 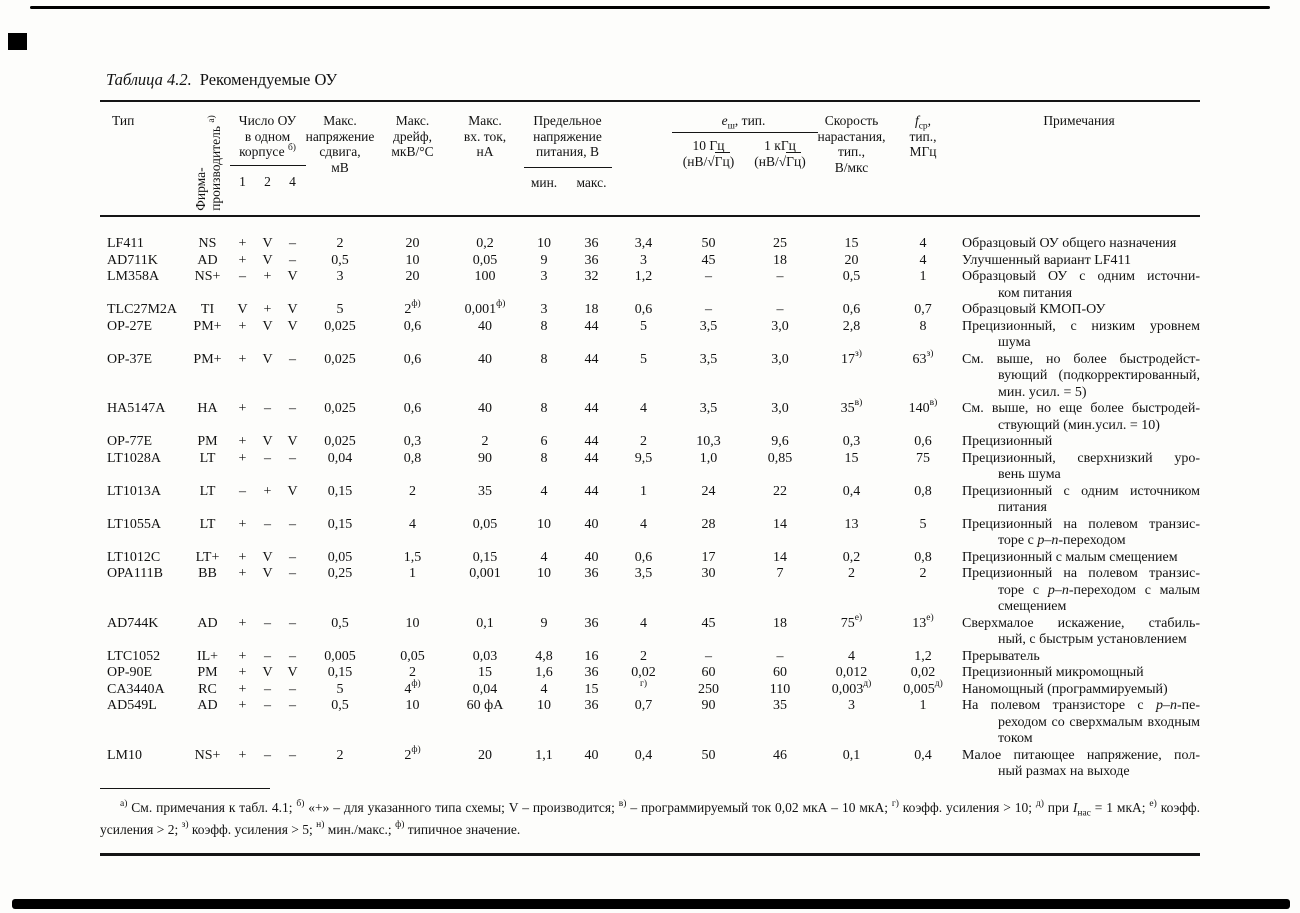 I want to click on supply-min-cell: 3, so click(x=544, y=309).